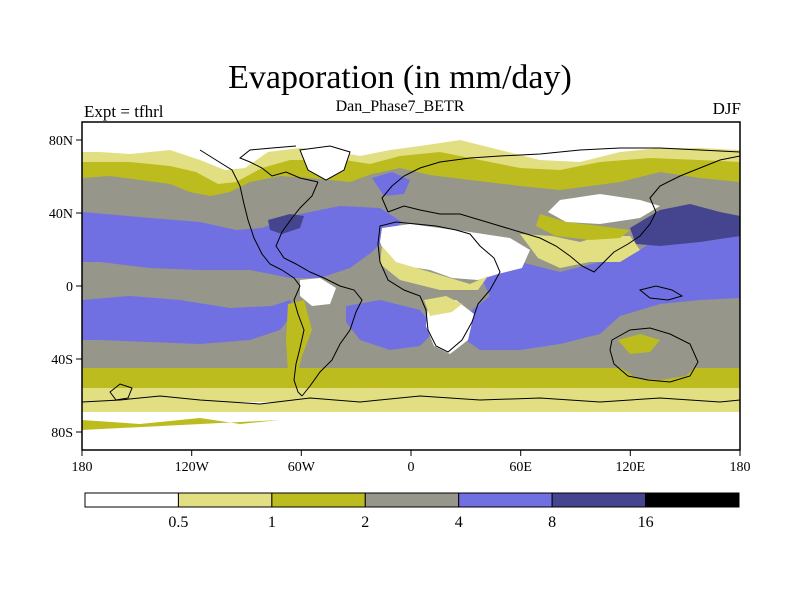  I want to click on season-label: DJF, so click(726, 108).